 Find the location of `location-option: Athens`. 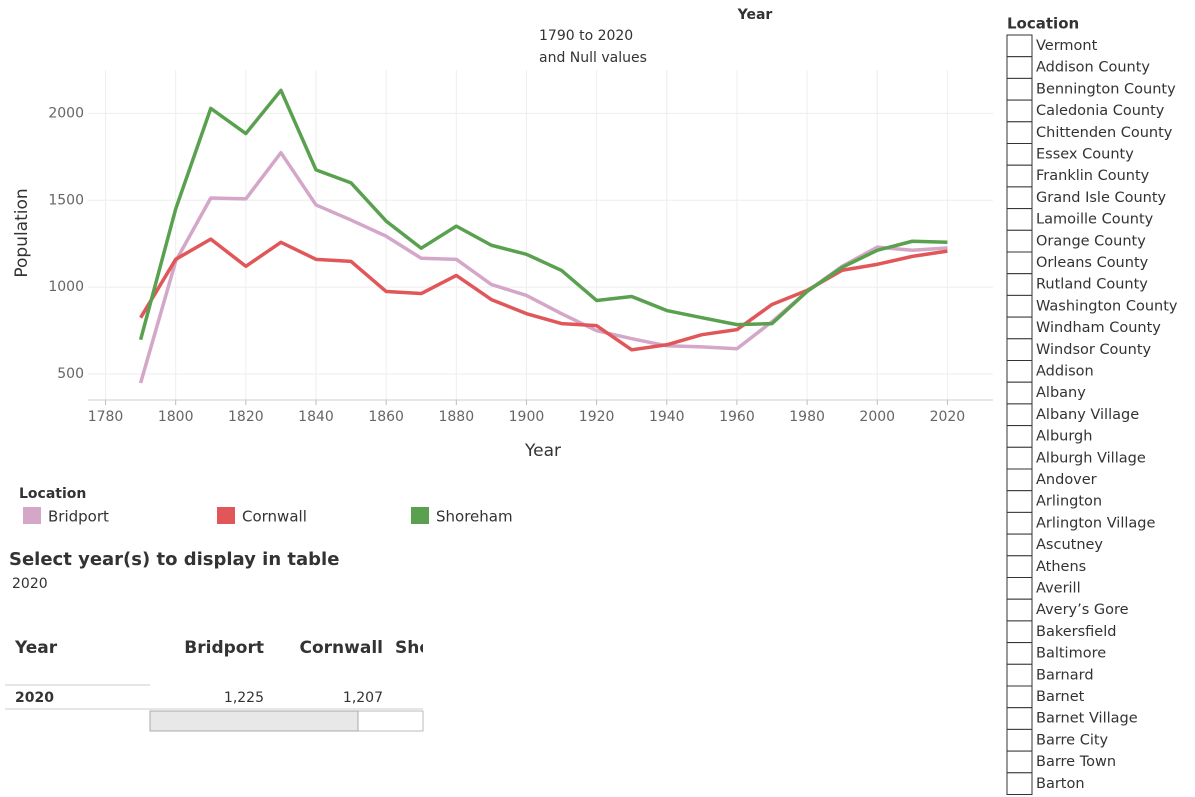

location-option: Athens is located at coordinates (1061, 567).